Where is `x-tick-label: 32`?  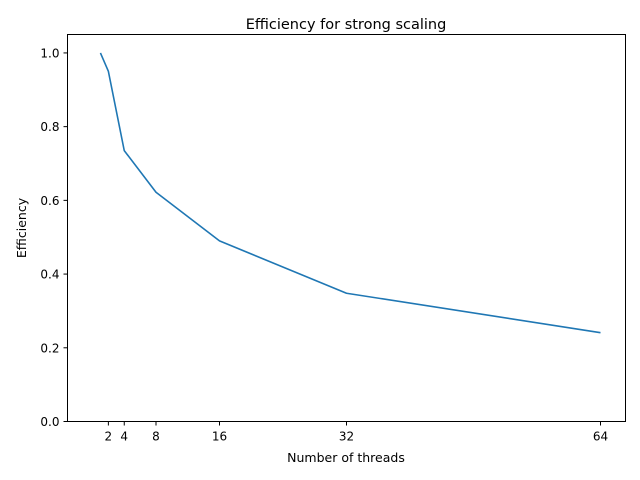 x-tick-label: 32 is located at coordinates (346, 437).